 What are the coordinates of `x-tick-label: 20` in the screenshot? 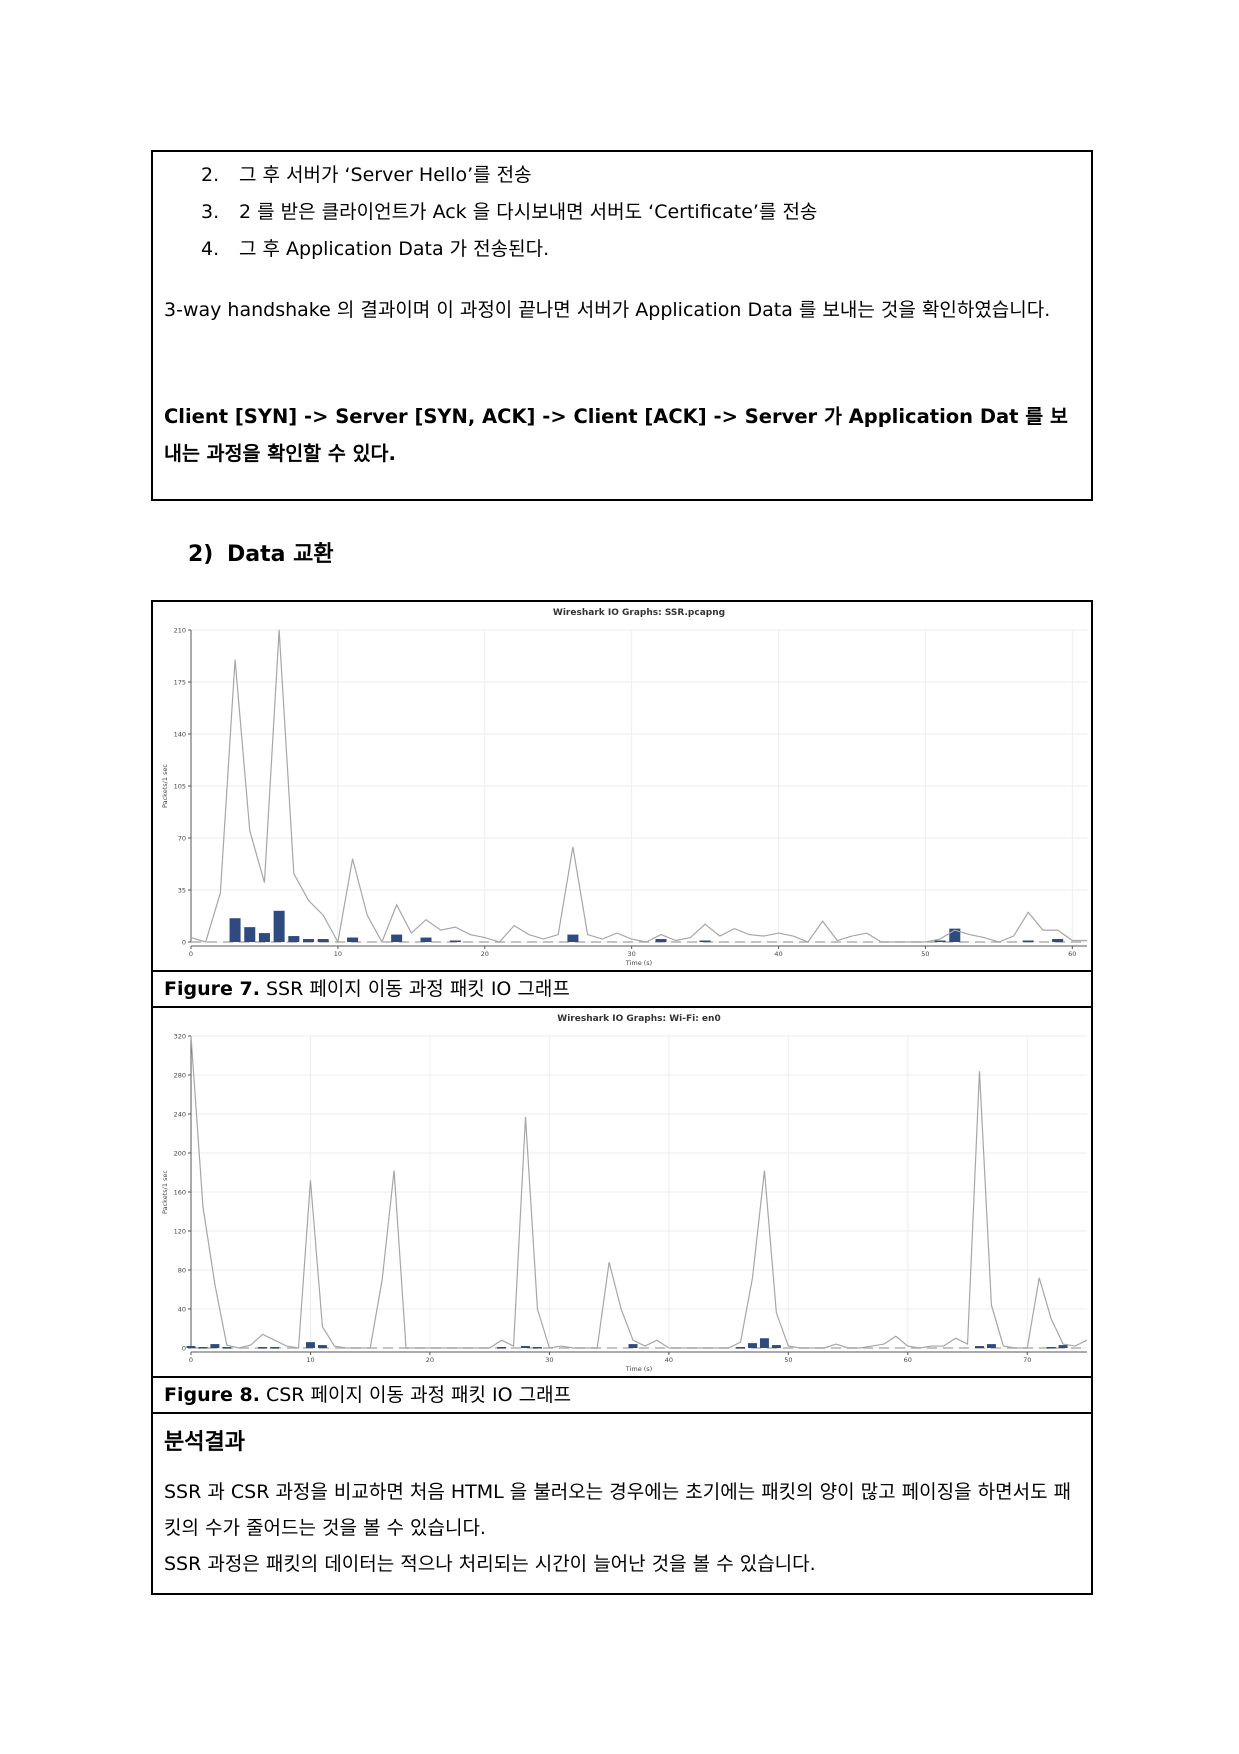 It's located at (485, 954).